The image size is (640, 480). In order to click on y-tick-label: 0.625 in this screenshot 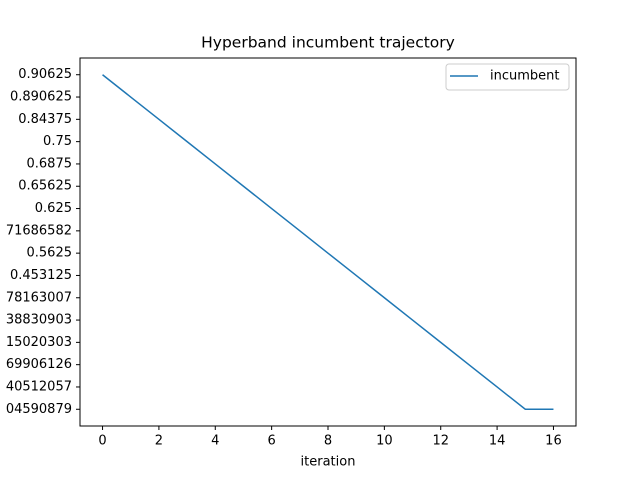, I will do `click(53, 208)`.